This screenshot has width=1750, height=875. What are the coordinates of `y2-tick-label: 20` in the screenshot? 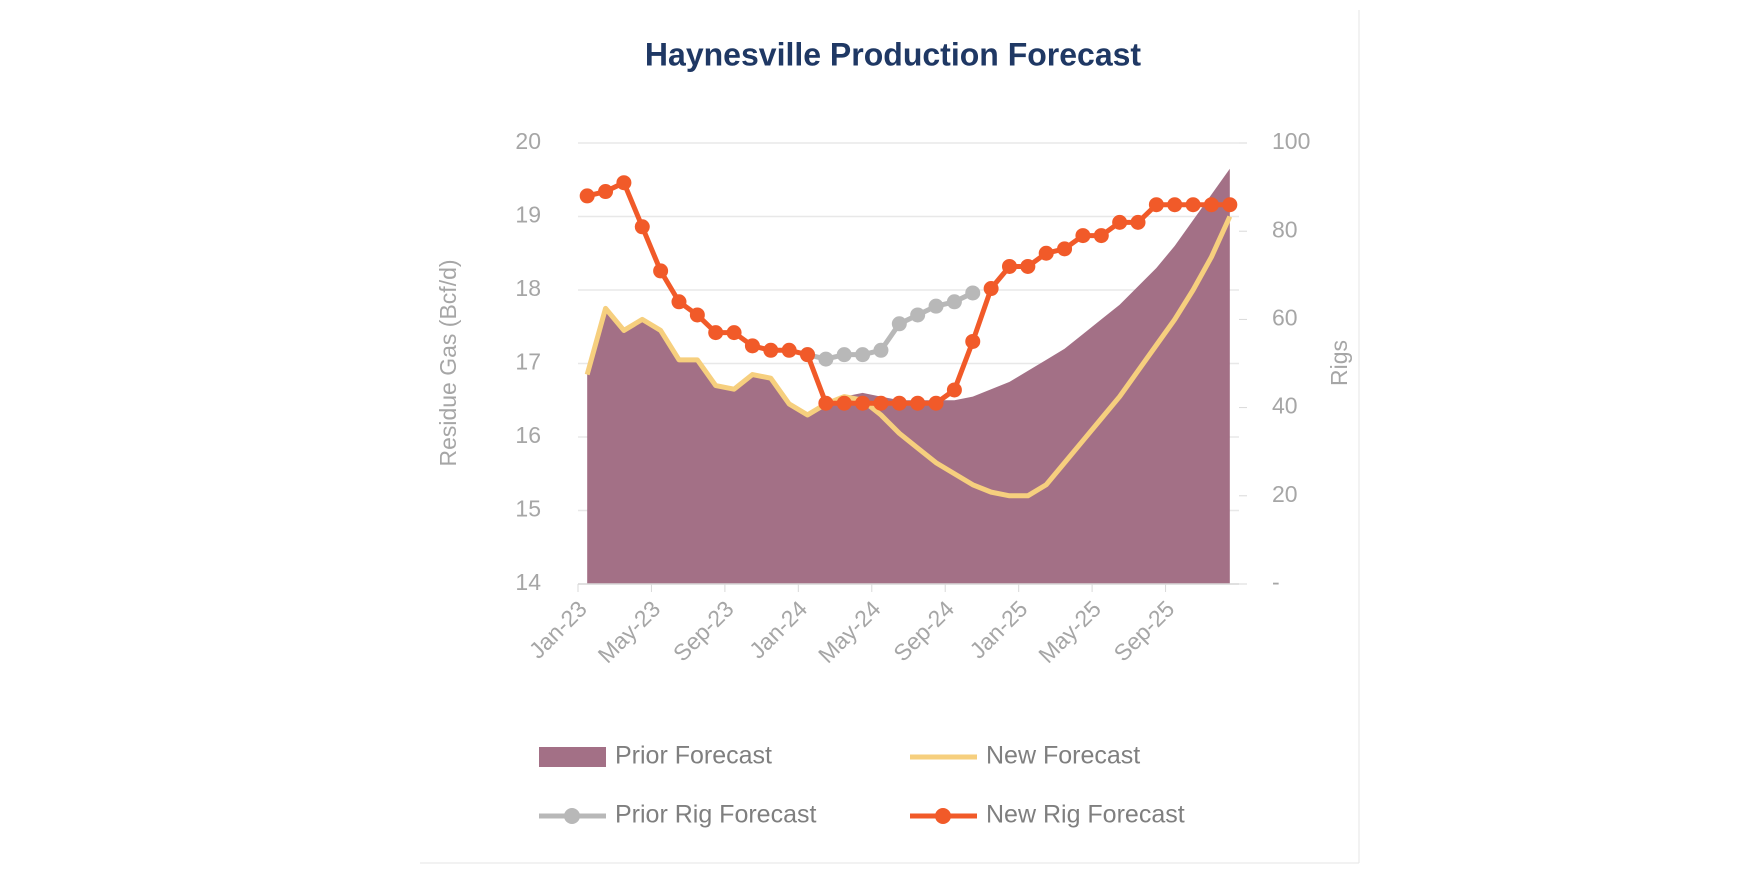 It's located at (1285, 494).